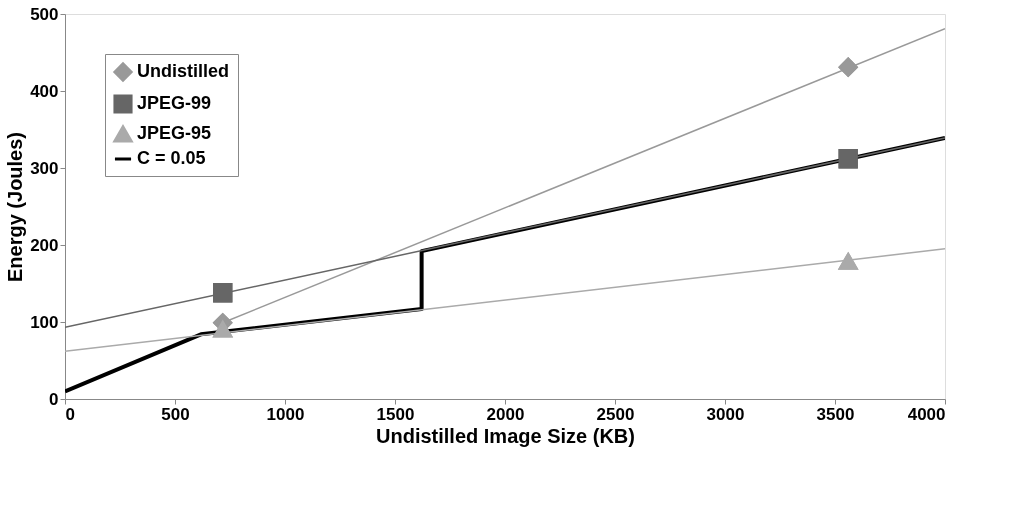 The height and width of the screenshot is (527, 1033). Describe the element at coordinates (44, 245) in the screenshot. I see `y-tick-label: 200` at that location.